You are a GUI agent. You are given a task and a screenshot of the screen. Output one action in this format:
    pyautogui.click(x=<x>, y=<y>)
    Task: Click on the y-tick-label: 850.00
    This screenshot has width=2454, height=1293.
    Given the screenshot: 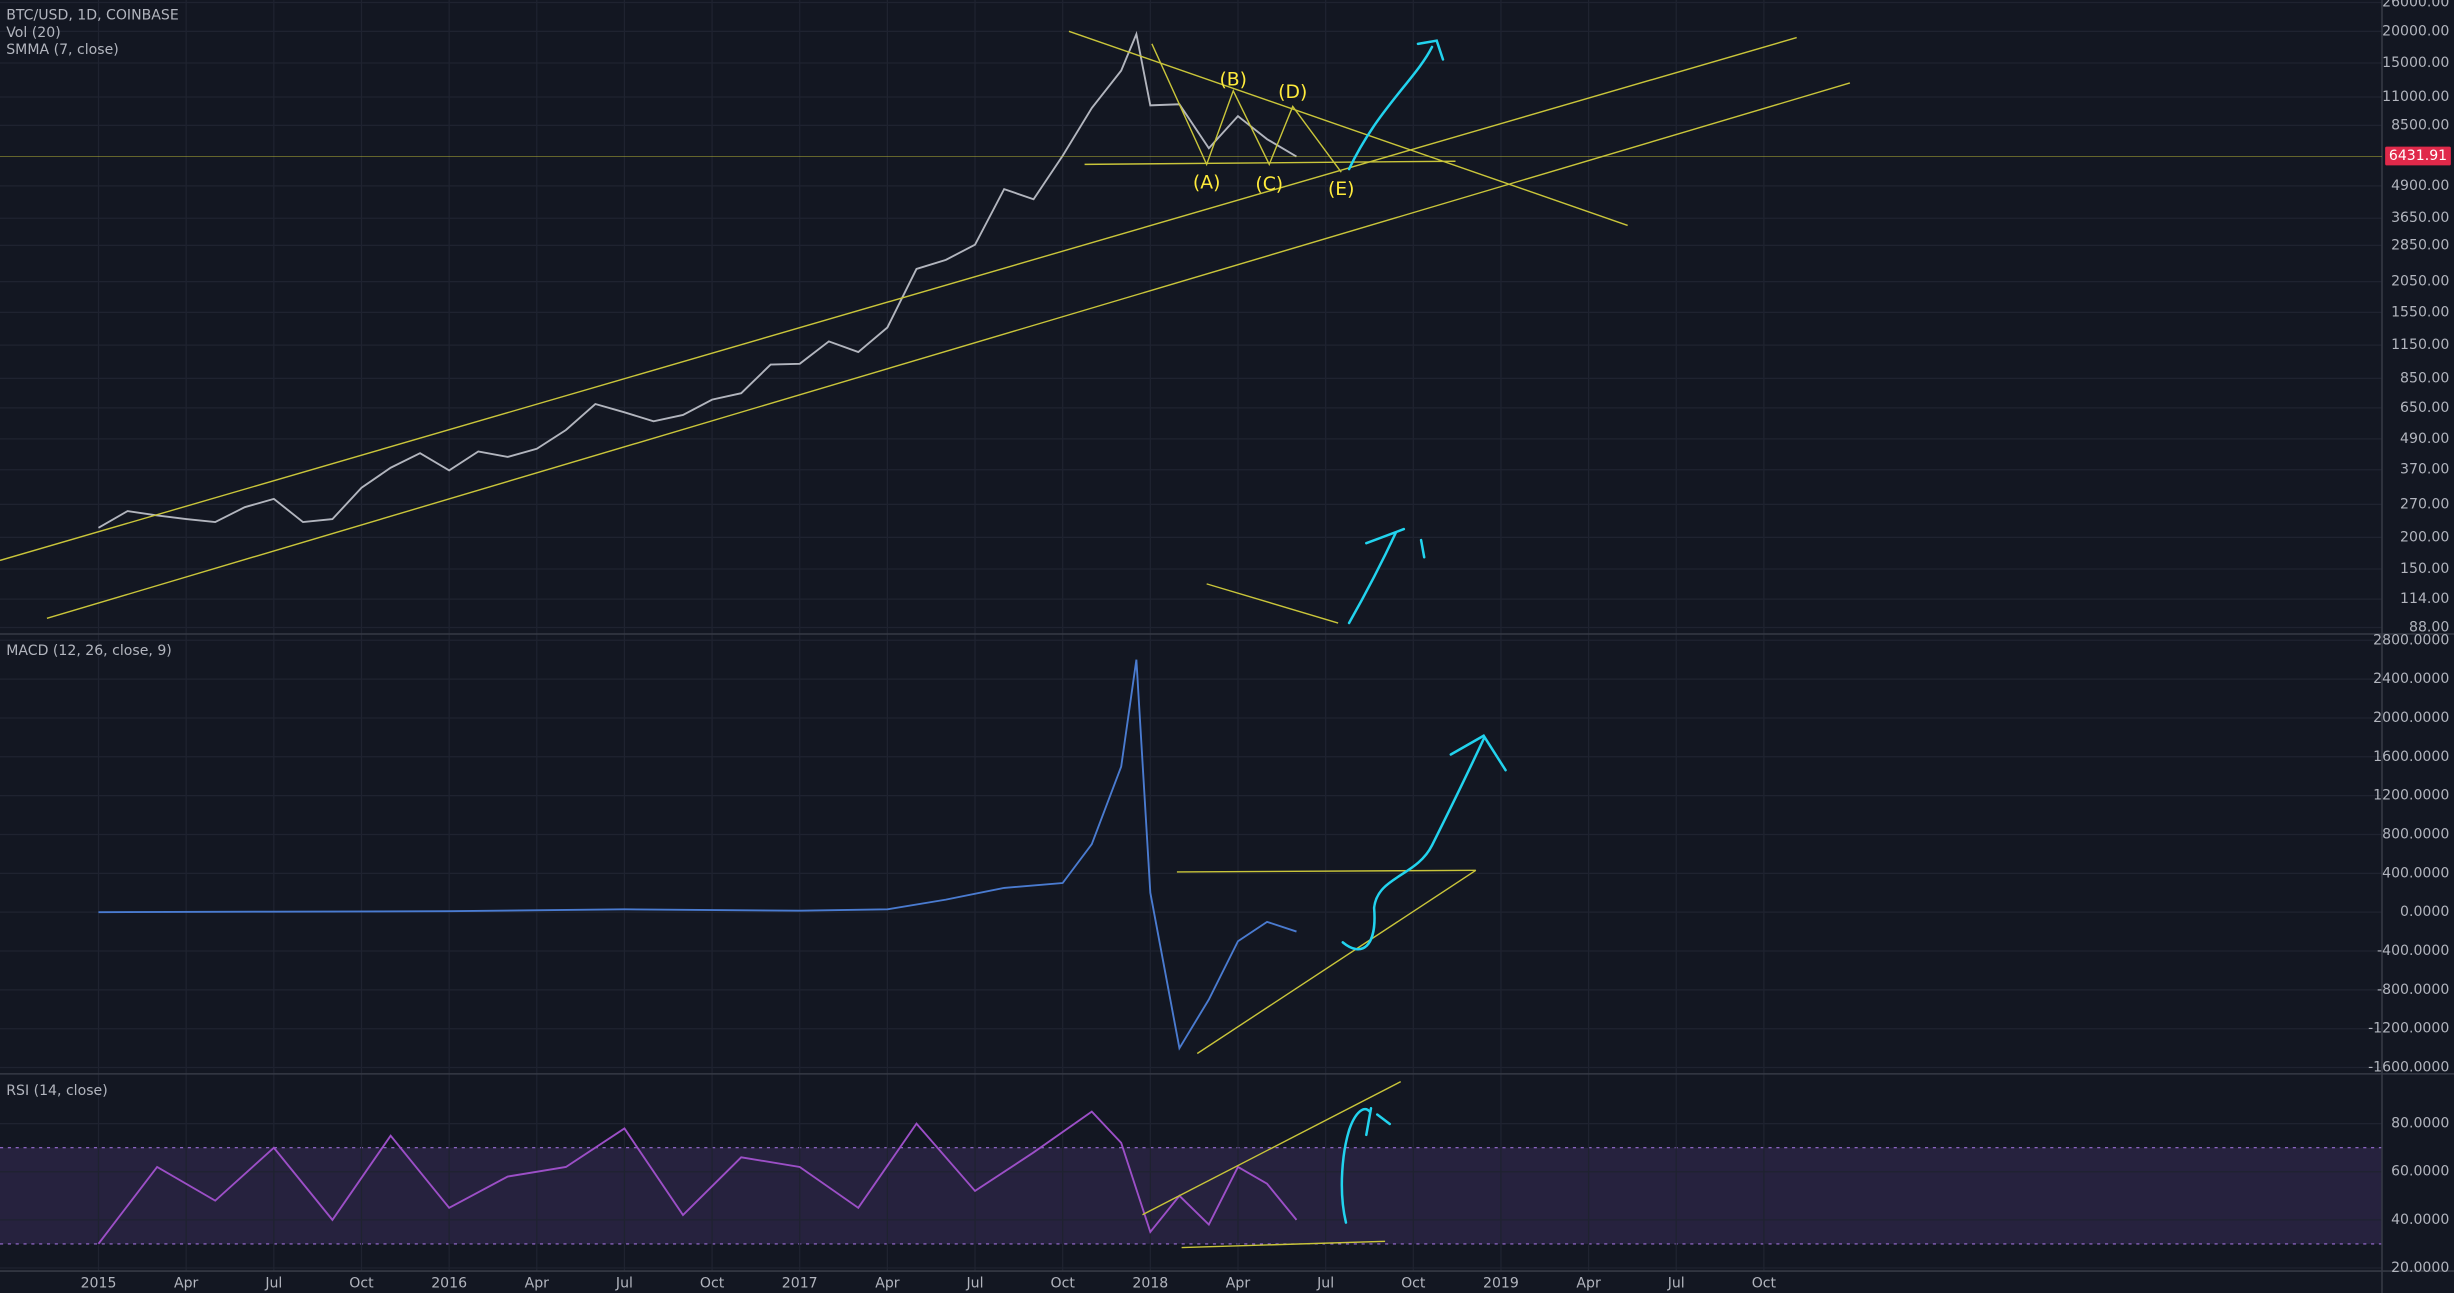 What is the action you would take?
    pyautogui.click(x=2424, y=378)
    